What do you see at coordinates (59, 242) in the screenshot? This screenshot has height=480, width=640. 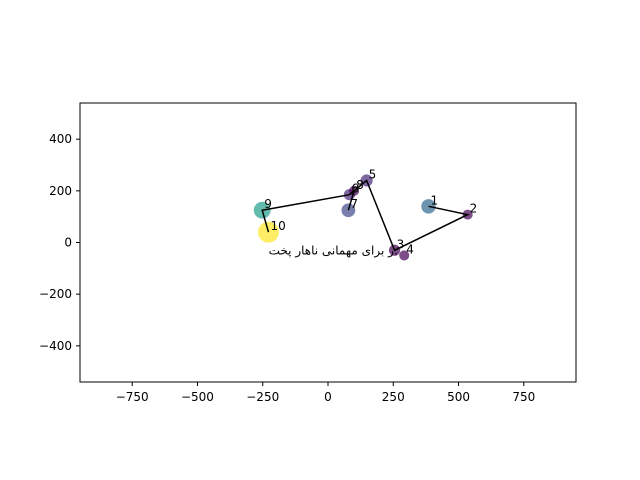 I see `y-axis: −400 −200 0 200 400` at bounding box center [59, 242].